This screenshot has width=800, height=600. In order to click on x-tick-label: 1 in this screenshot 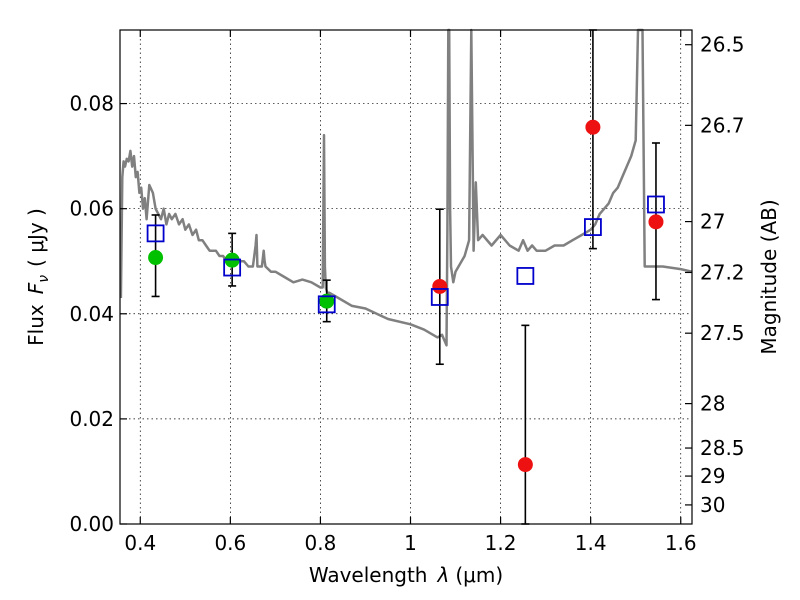, I will do `click(410, 543)`.